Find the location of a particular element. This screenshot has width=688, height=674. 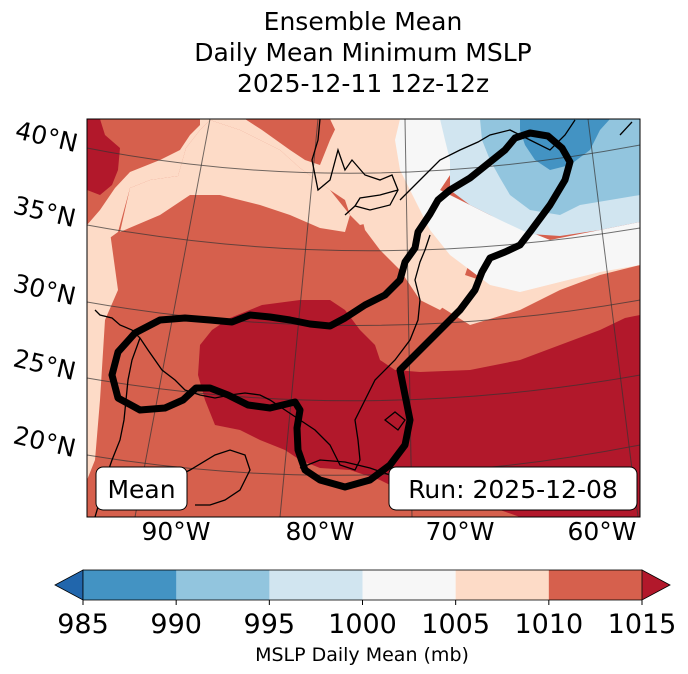

colorbar-tick-label: 1005 is located at coordinates (455, 624).